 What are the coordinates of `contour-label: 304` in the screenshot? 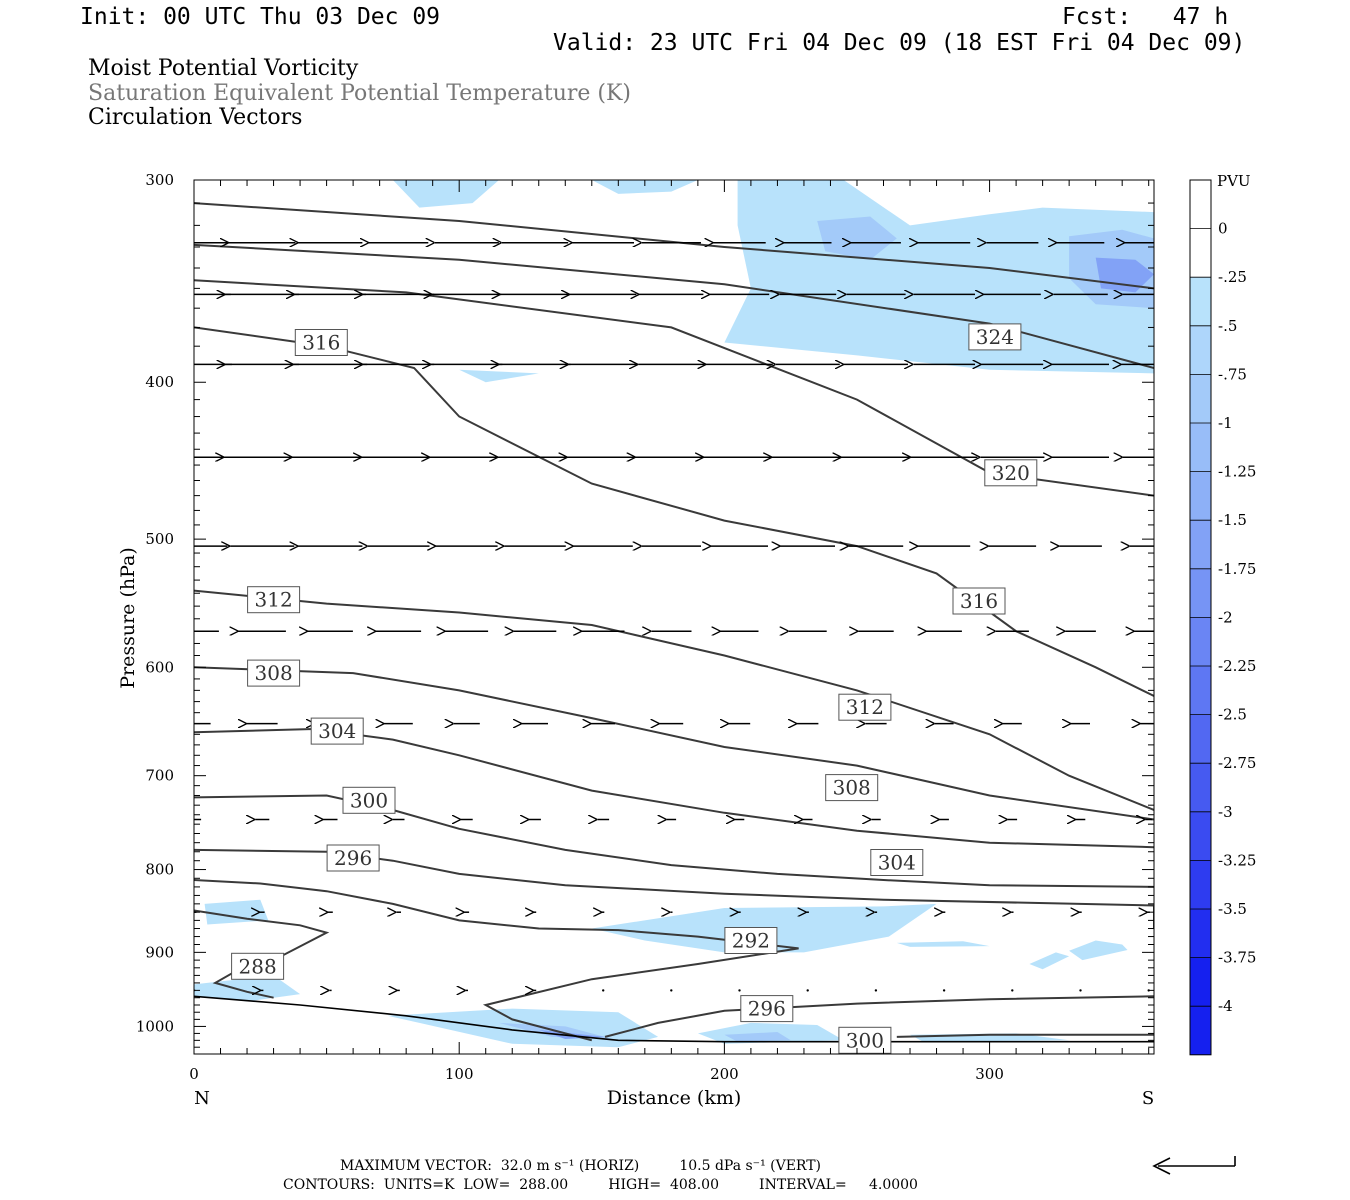 It's located at (337, 731).